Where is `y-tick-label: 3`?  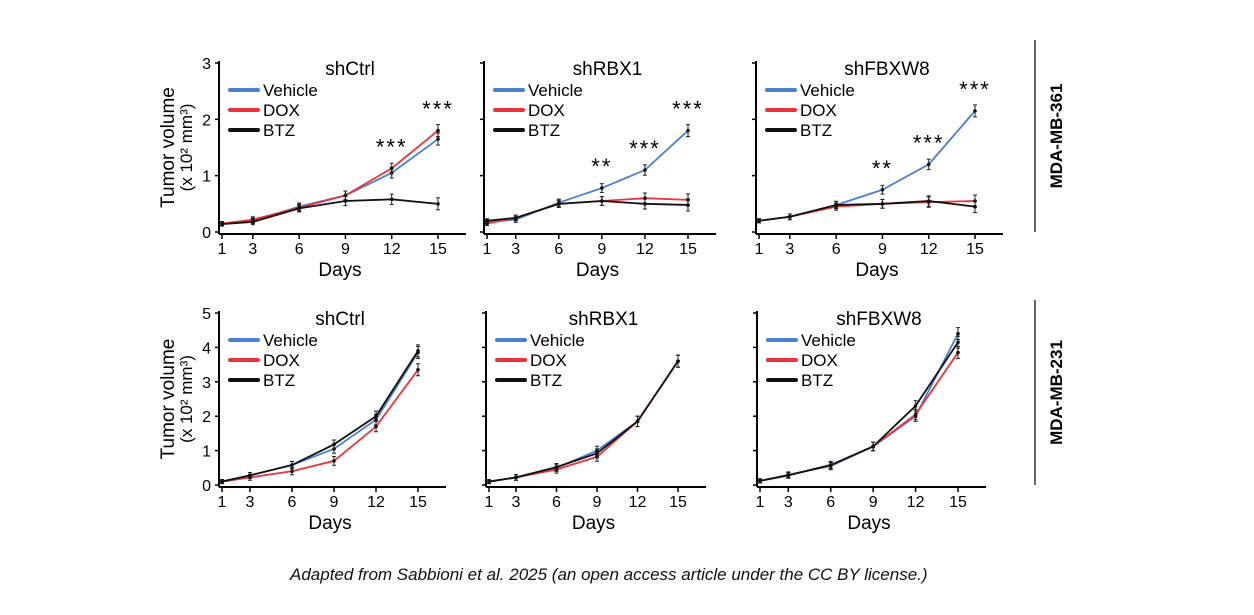
y-tick-label: 3 is located at coordinates (206, 64).